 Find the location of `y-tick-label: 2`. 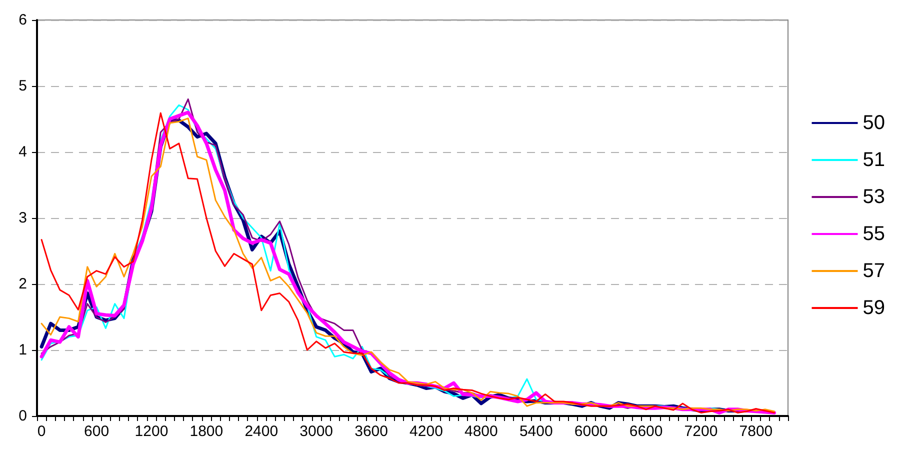

y-tick-label: 2 is located at coordinates (22, 284).